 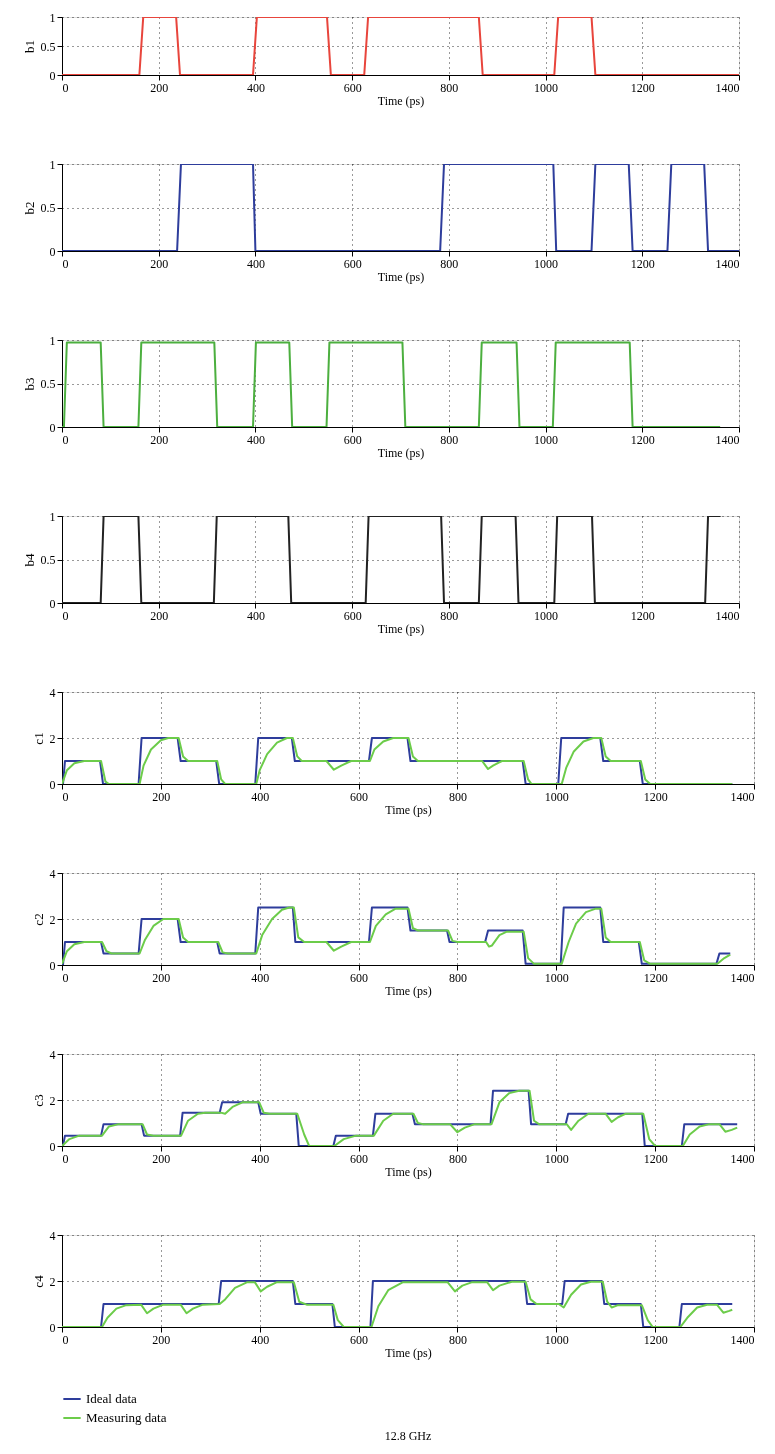 I want to click on y-axis-title: c4, so click(x=38, y=1281).